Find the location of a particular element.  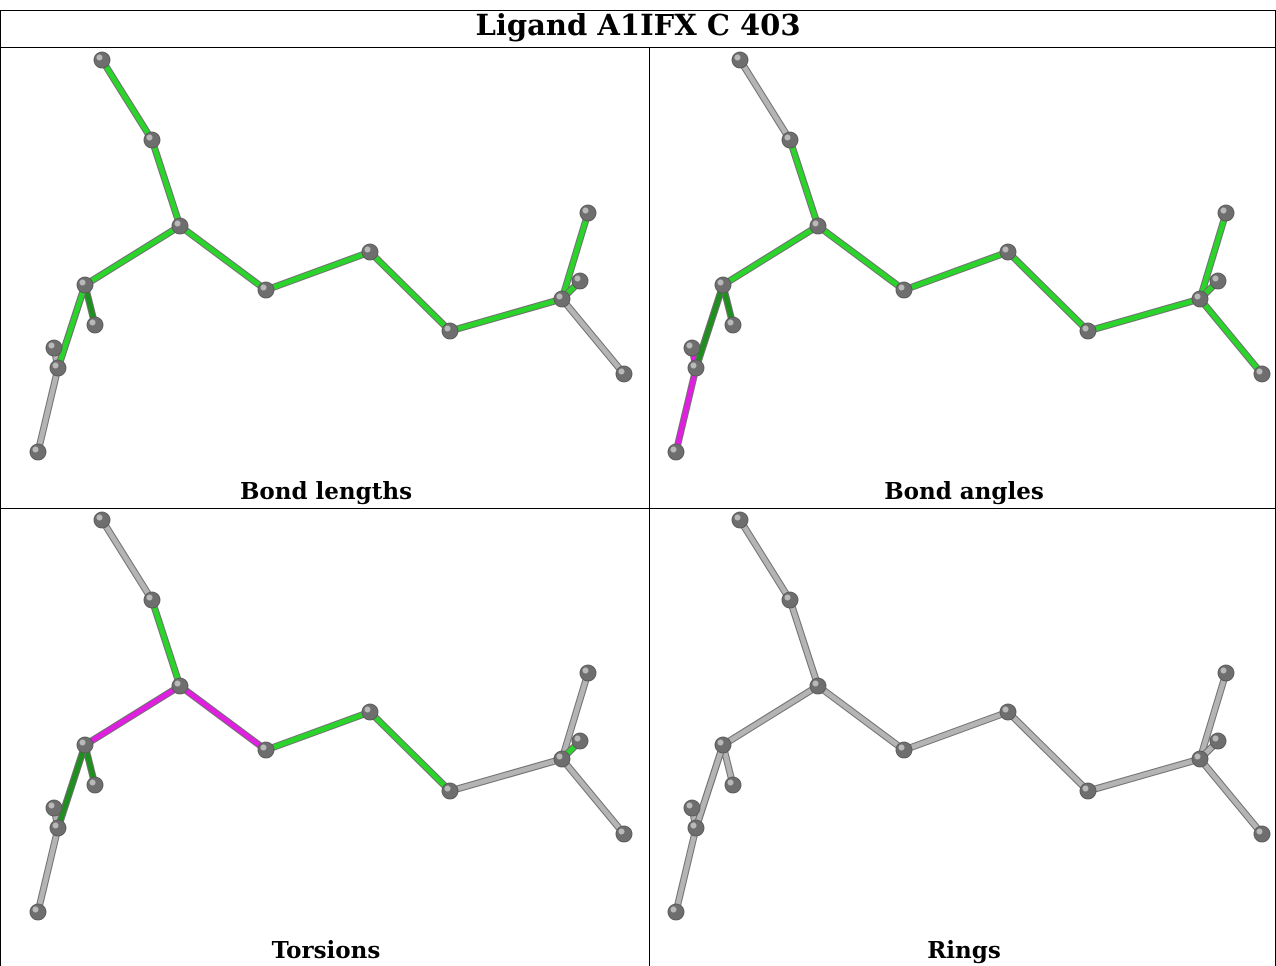

panel-label-rings: Rings is located at coordinates (964, 950).